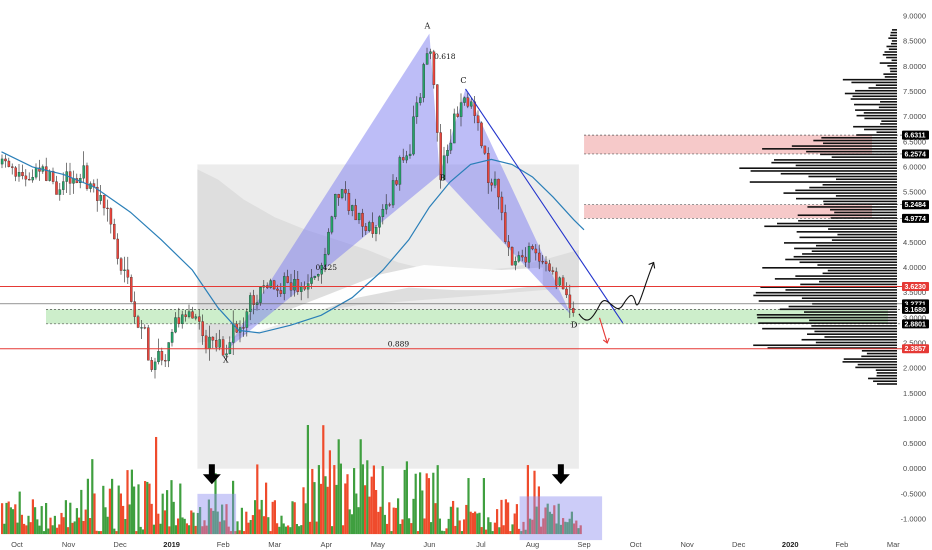 The image size is (932, 550). I want to click on x-tick-label: Nov, so click(69, 544).